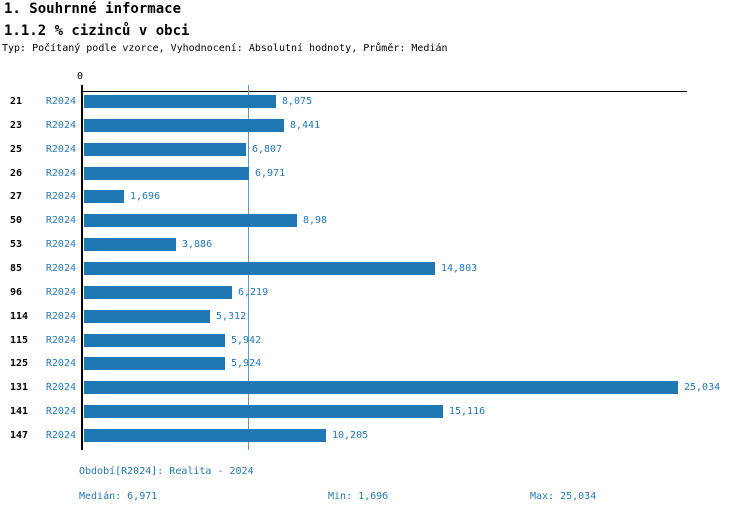 This screenshot has height=512, width=750. Describe the element at coordinates (16, 149) in the screenshot. I see `row-category-label: 25` at that location.